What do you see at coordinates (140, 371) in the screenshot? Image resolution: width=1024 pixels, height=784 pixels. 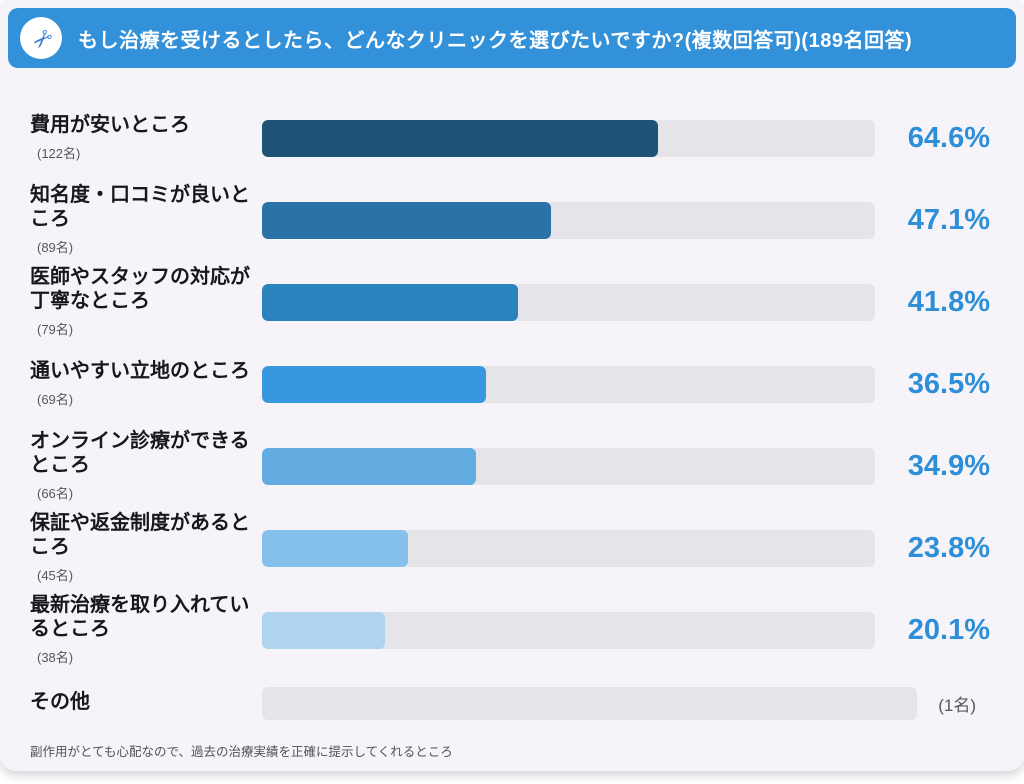 I see `category-label: 通いやすい立地のところ` at bounding box center [140, 371].